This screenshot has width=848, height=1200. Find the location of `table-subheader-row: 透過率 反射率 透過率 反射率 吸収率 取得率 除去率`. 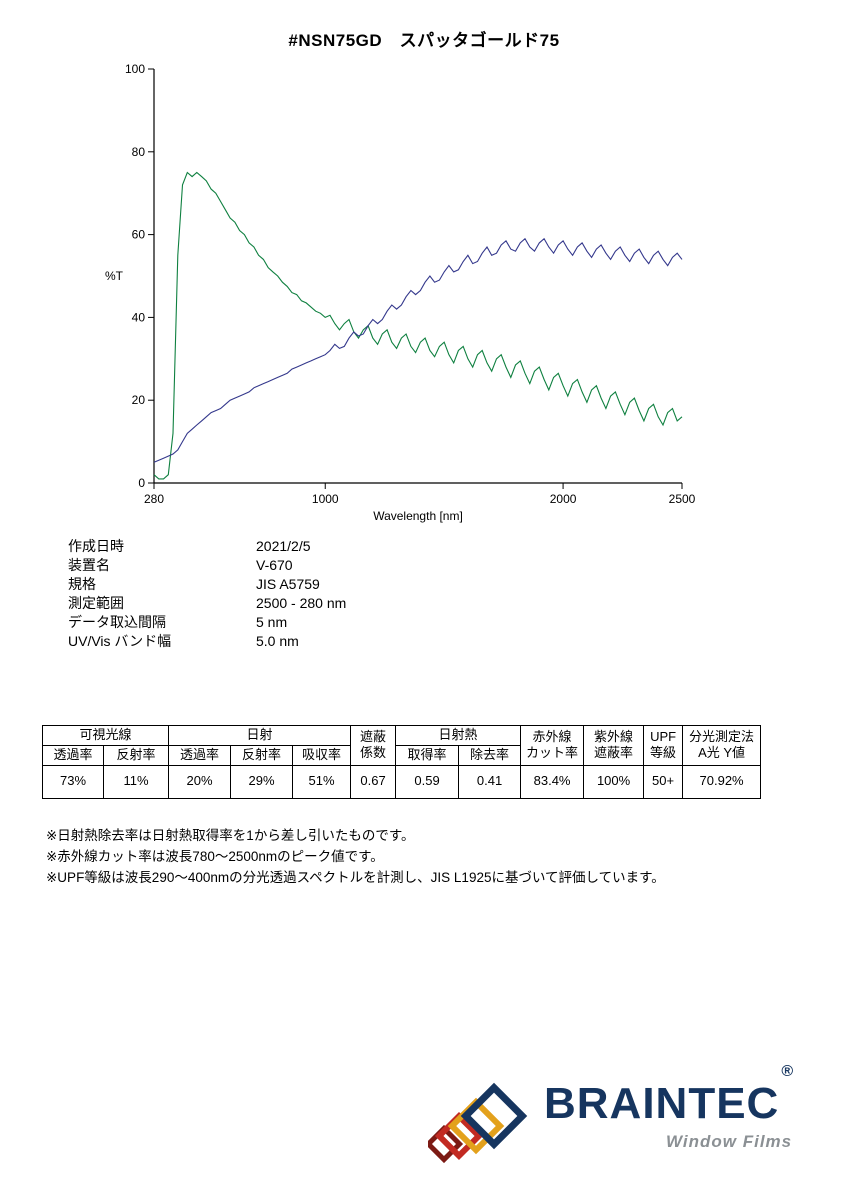

table-subheader-row: 透過率 反射率 透過率 反射率 吸収率 取得率 除去率 is located at coordinates (401, 755).